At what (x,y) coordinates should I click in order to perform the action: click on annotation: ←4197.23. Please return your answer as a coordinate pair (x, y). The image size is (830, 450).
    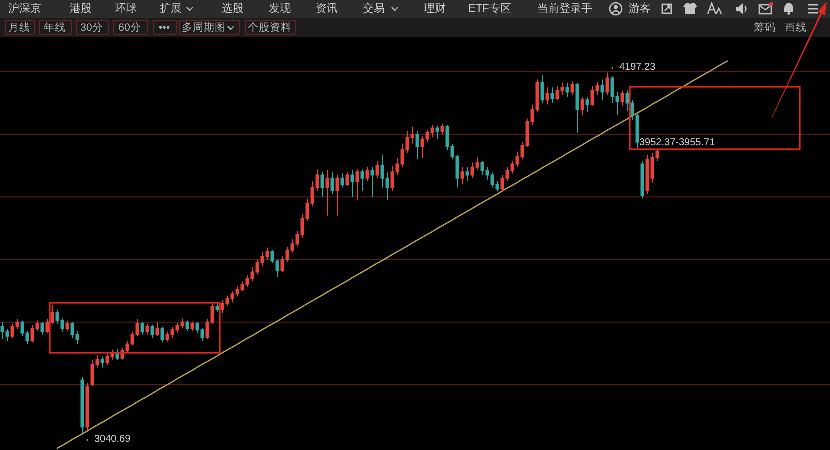
    Looking at the image, I should click on (633, 67).